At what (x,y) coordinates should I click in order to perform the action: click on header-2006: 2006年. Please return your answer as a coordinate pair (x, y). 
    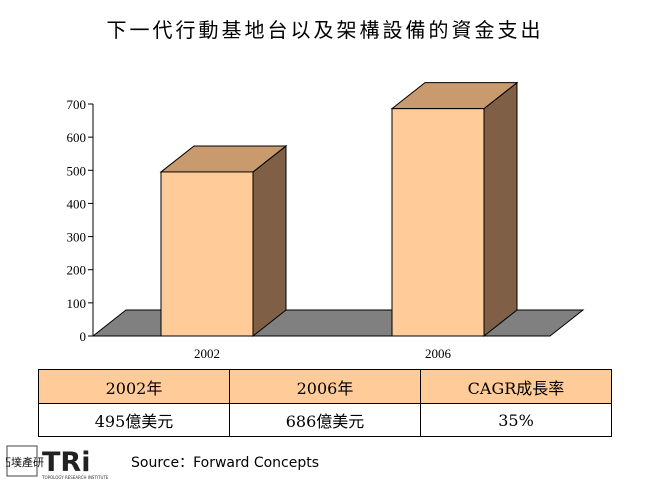
    Looking at the image, I should click on (325, 386).